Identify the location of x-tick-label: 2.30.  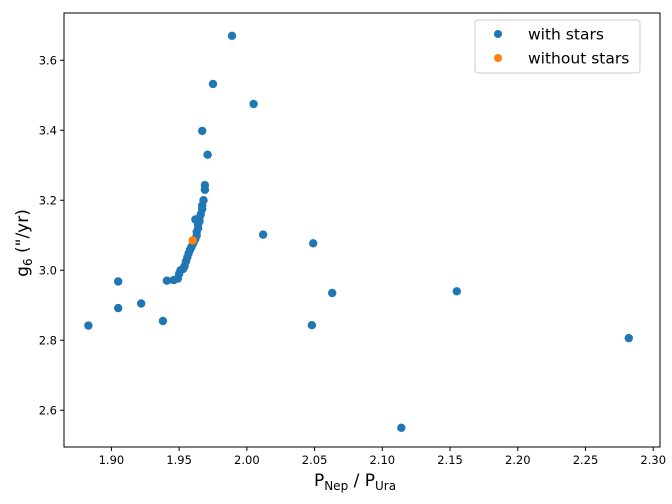
(653, 460).